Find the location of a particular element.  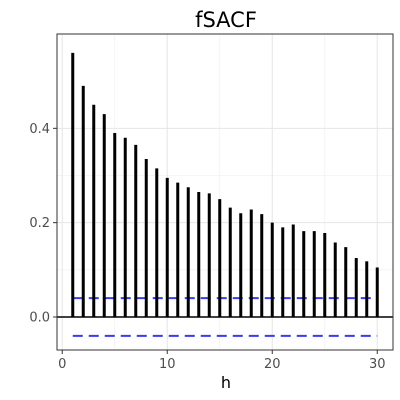

reference-lines is located at coordinates (225, 317).